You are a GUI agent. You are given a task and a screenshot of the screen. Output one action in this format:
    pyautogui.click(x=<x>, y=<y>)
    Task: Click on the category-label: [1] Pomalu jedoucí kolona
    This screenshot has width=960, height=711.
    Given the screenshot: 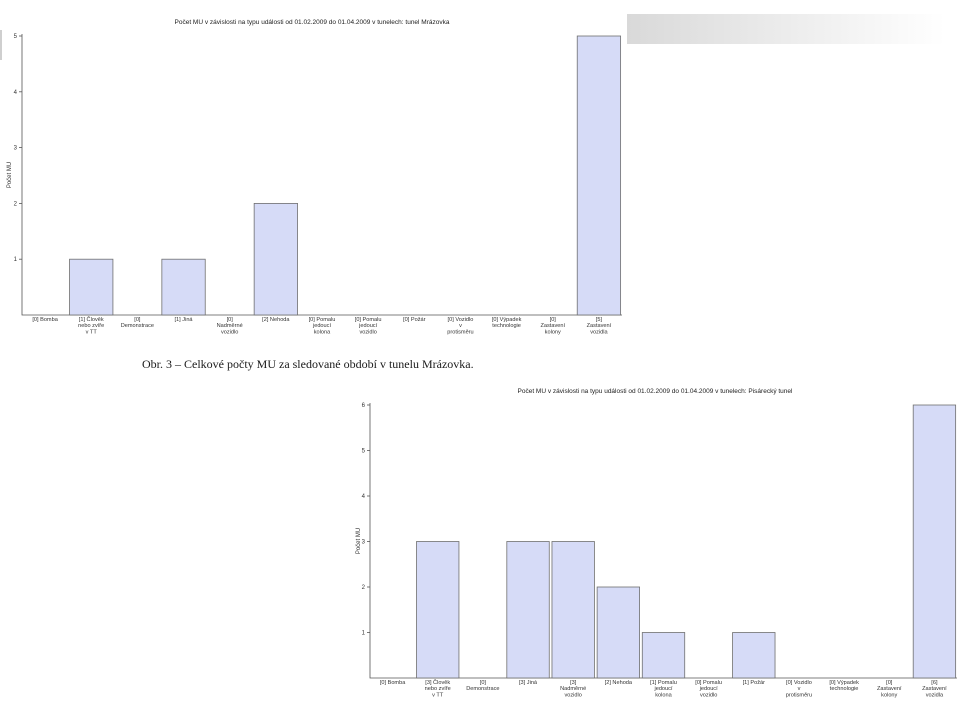 What is the action you would take?
    pyautogui.click(x=663, y=689)
    